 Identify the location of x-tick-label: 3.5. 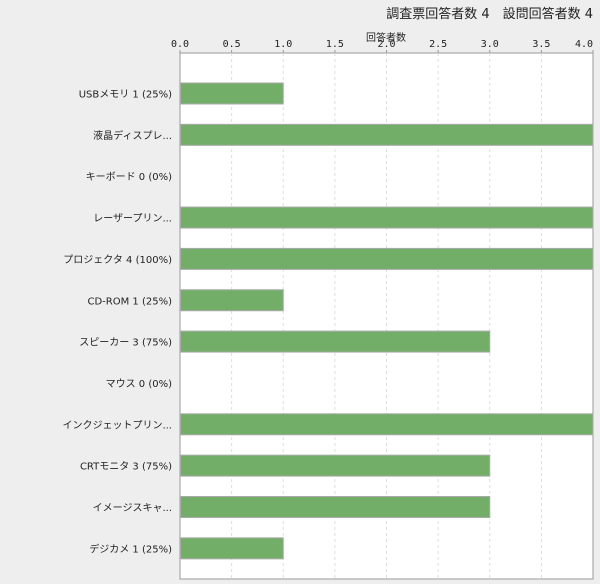
(541, 44).